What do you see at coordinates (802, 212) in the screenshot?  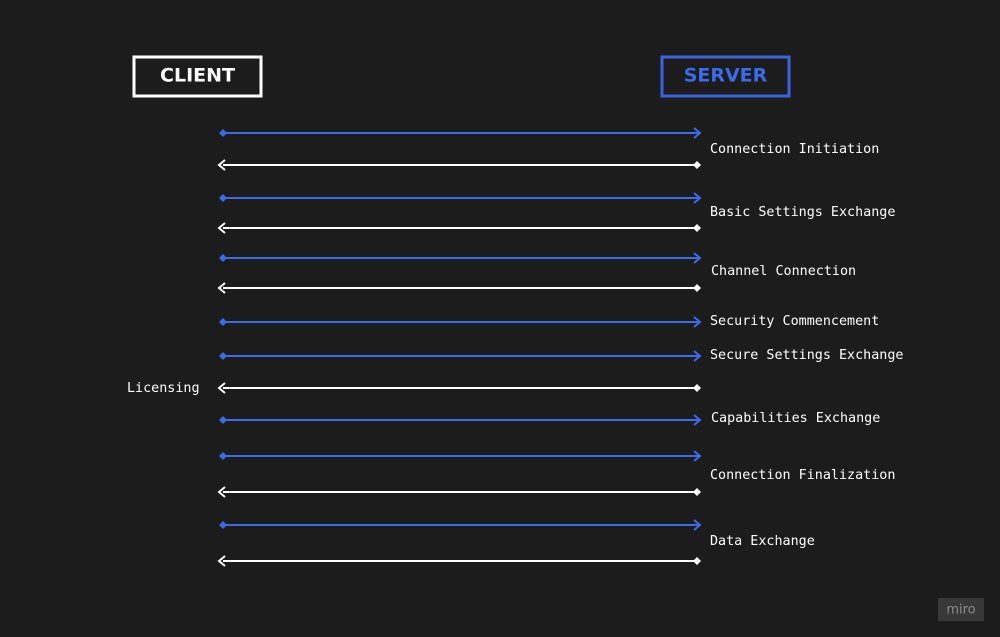 I see `phase-label: Basic Settings Exchange` at bounding box center [802, 212].